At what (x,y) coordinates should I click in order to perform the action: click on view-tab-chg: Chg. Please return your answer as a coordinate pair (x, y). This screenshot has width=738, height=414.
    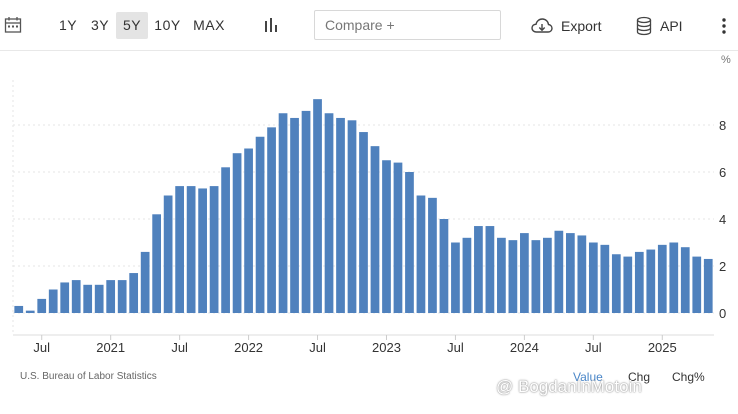
    Looking at the image, I should click on (639, 377).